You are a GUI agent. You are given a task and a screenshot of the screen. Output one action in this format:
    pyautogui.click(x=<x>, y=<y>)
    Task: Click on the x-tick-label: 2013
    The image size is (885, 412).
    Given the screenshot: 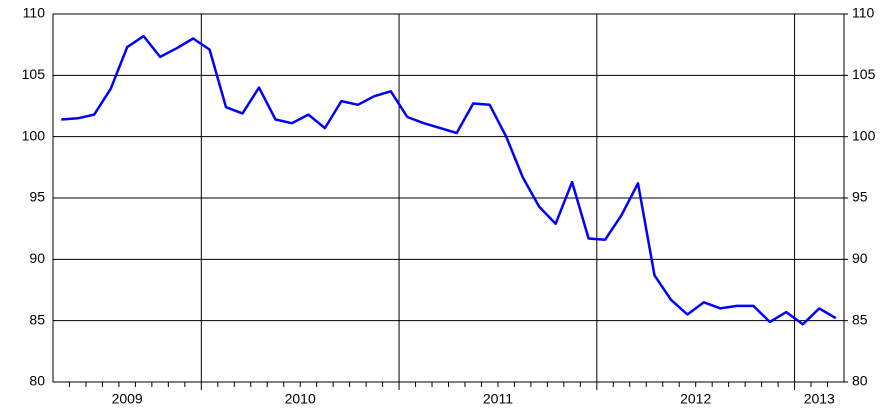 What is the action you would take?
    pyautogui.click(x=819, y=399)
    